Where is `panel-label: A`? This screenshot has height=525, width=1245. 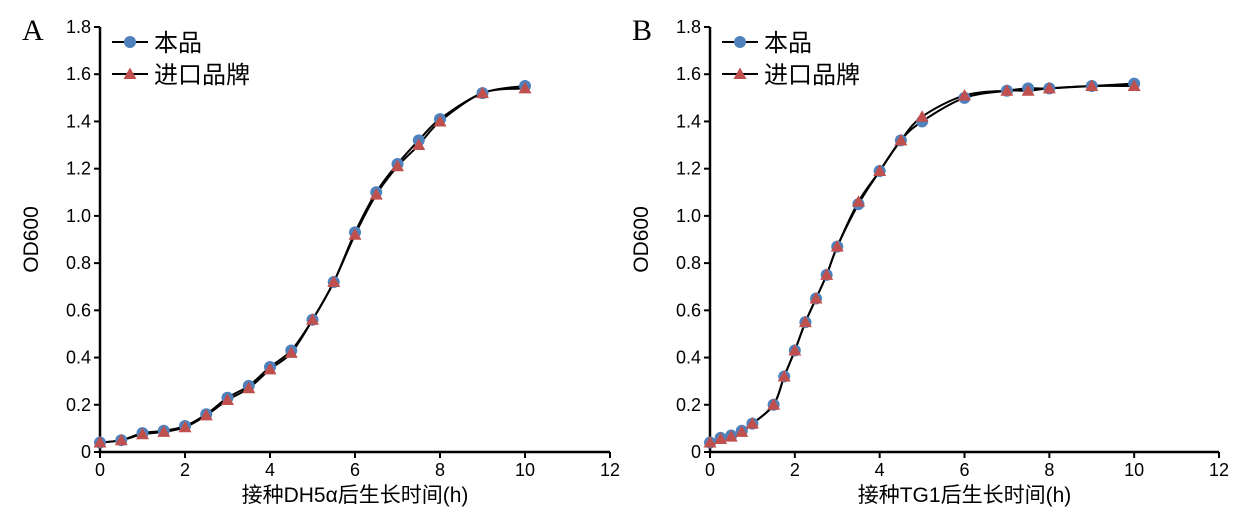
panel-label: A is located at coordinates (33, 30).